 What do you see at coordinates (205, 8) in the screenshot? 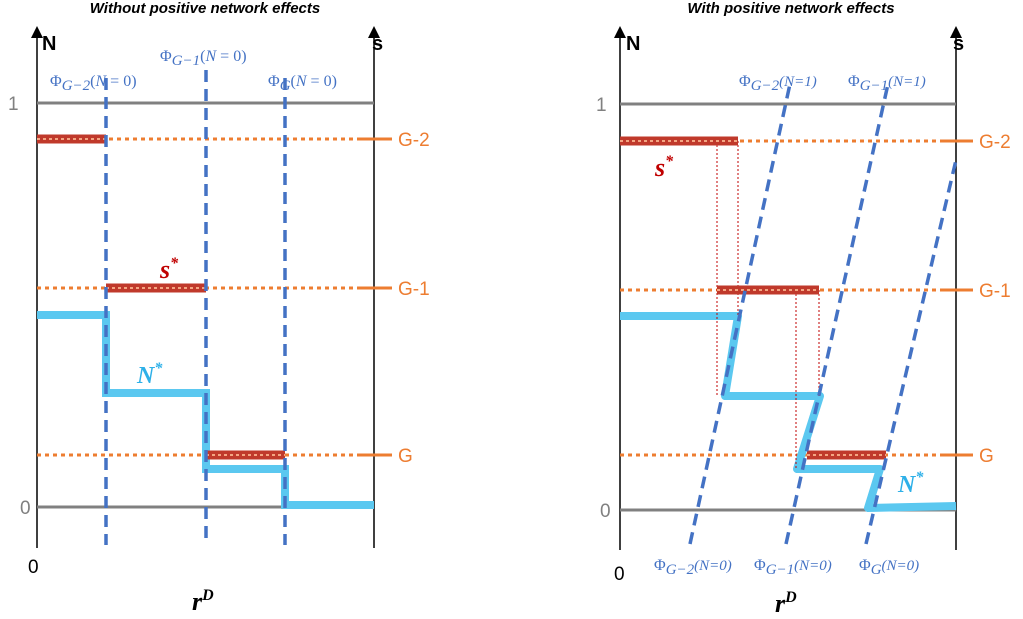
I see `left-title: Without positive network effects` at bounding box center [205, 8].